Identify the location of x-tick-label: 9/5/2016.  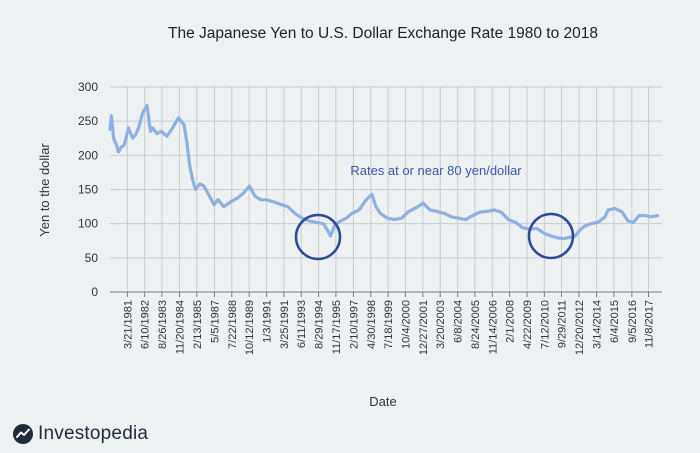
(633, 321).